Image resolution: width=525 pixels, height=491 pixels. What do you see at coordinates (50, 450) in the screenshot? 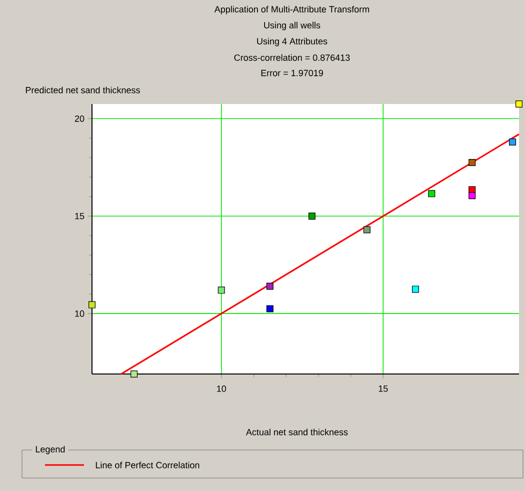
I see `legend-title: Legend` at bounding box center [50, 450].